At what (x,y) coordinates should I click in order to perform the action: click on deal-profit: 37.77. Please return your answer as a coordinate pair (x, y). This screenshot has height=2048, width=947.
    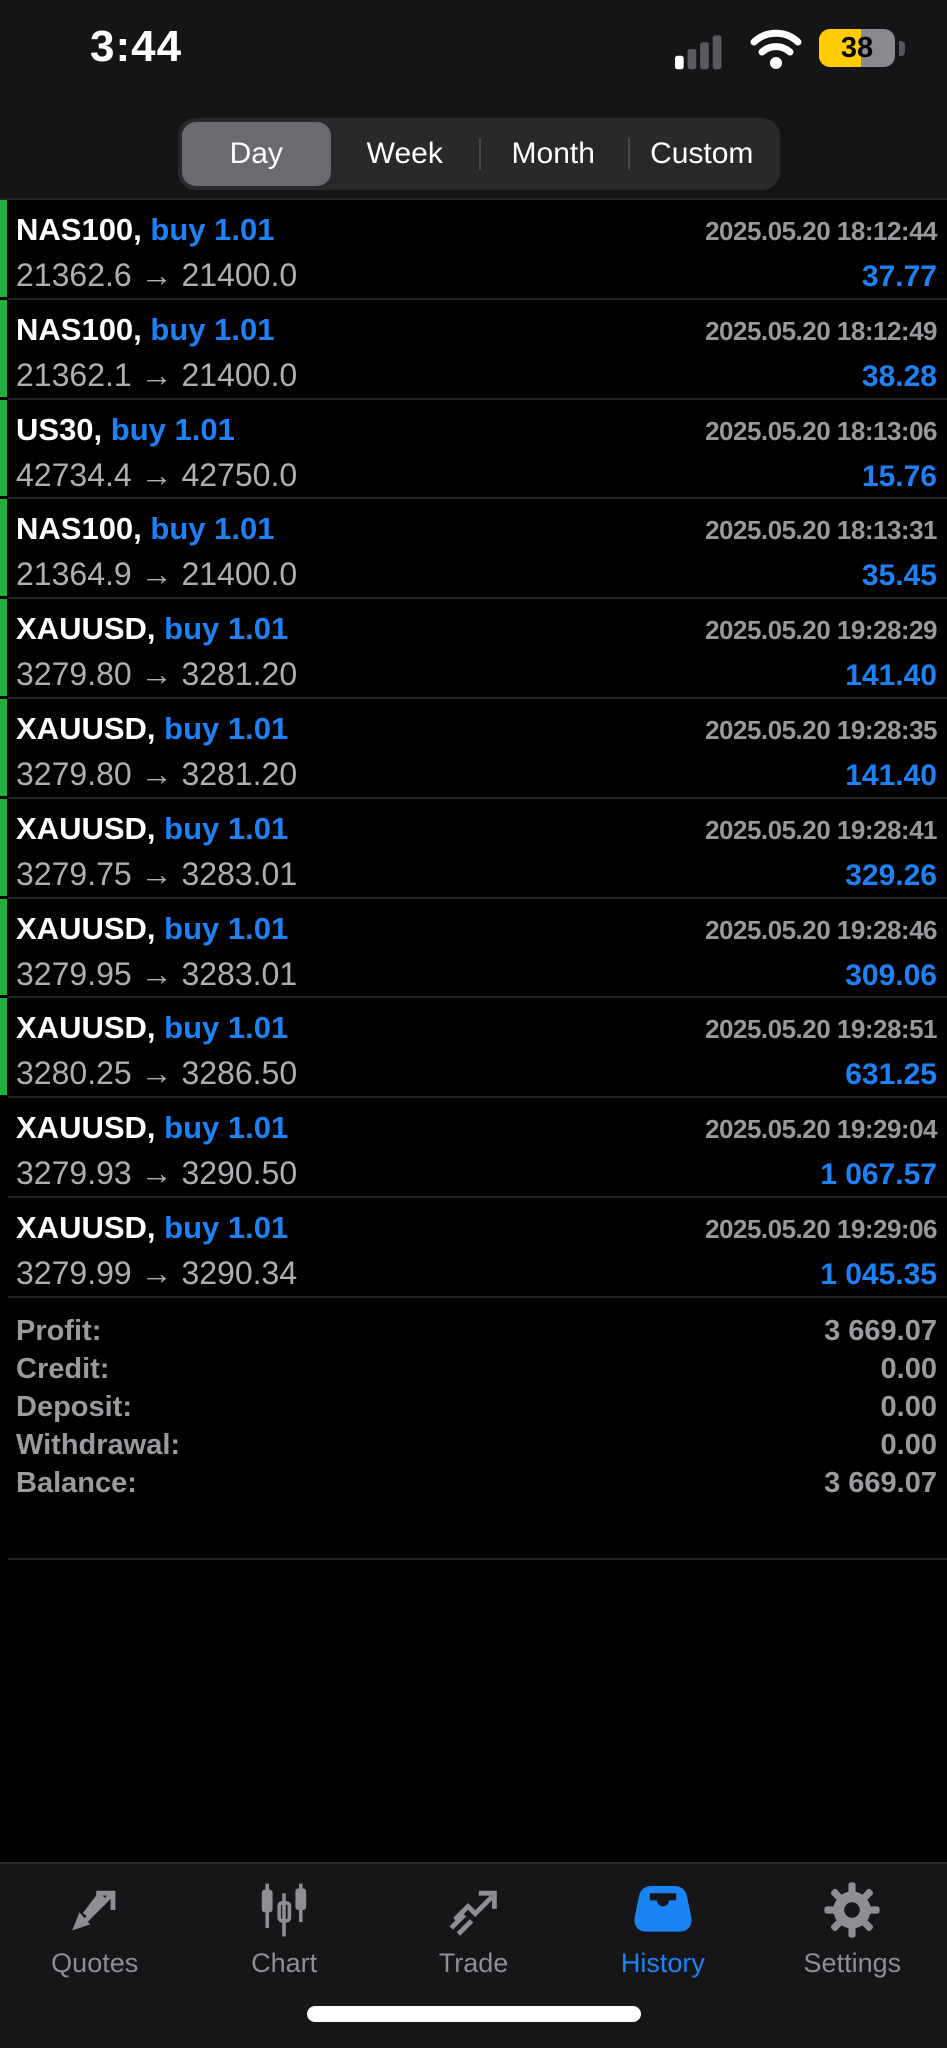
    Looking at the image, I should click on (899, 276).